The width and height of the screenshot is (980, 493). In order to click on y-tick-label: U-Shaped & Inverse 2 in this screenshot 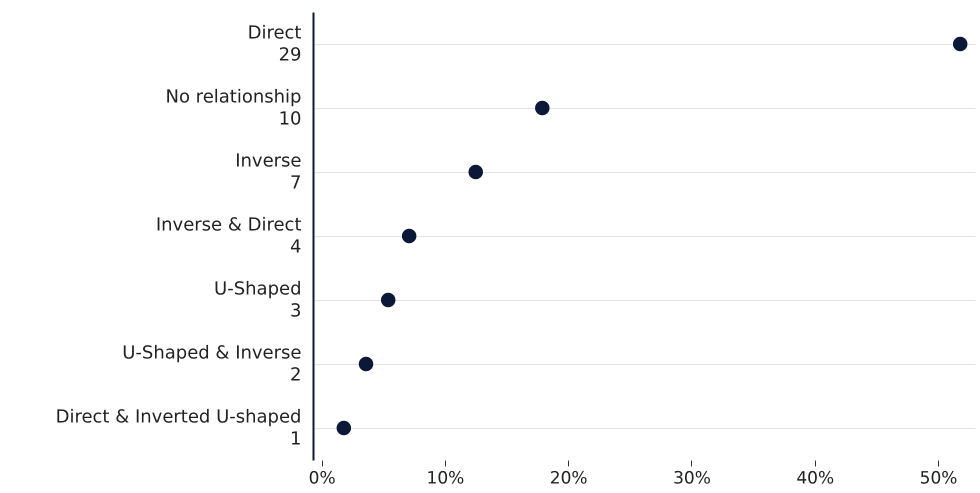, I will do `click(212, 364)`.